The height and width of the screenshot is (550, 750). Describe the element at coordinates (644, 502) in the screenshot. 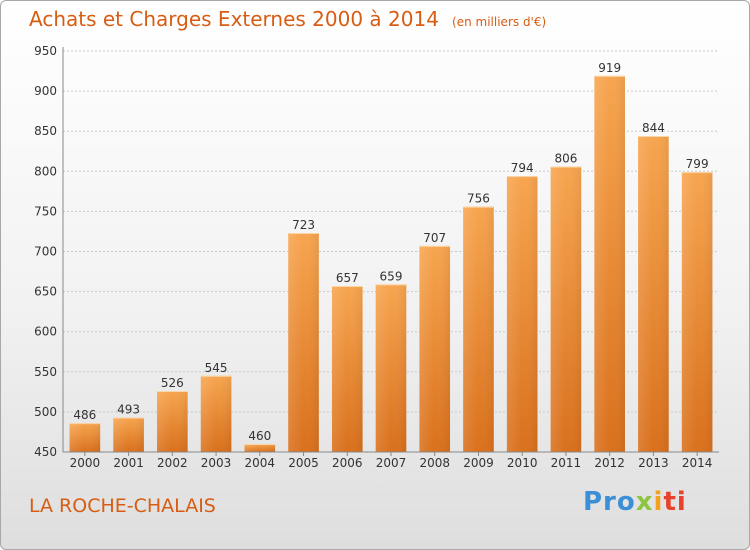

I see `logo-part-2: x` at that location.